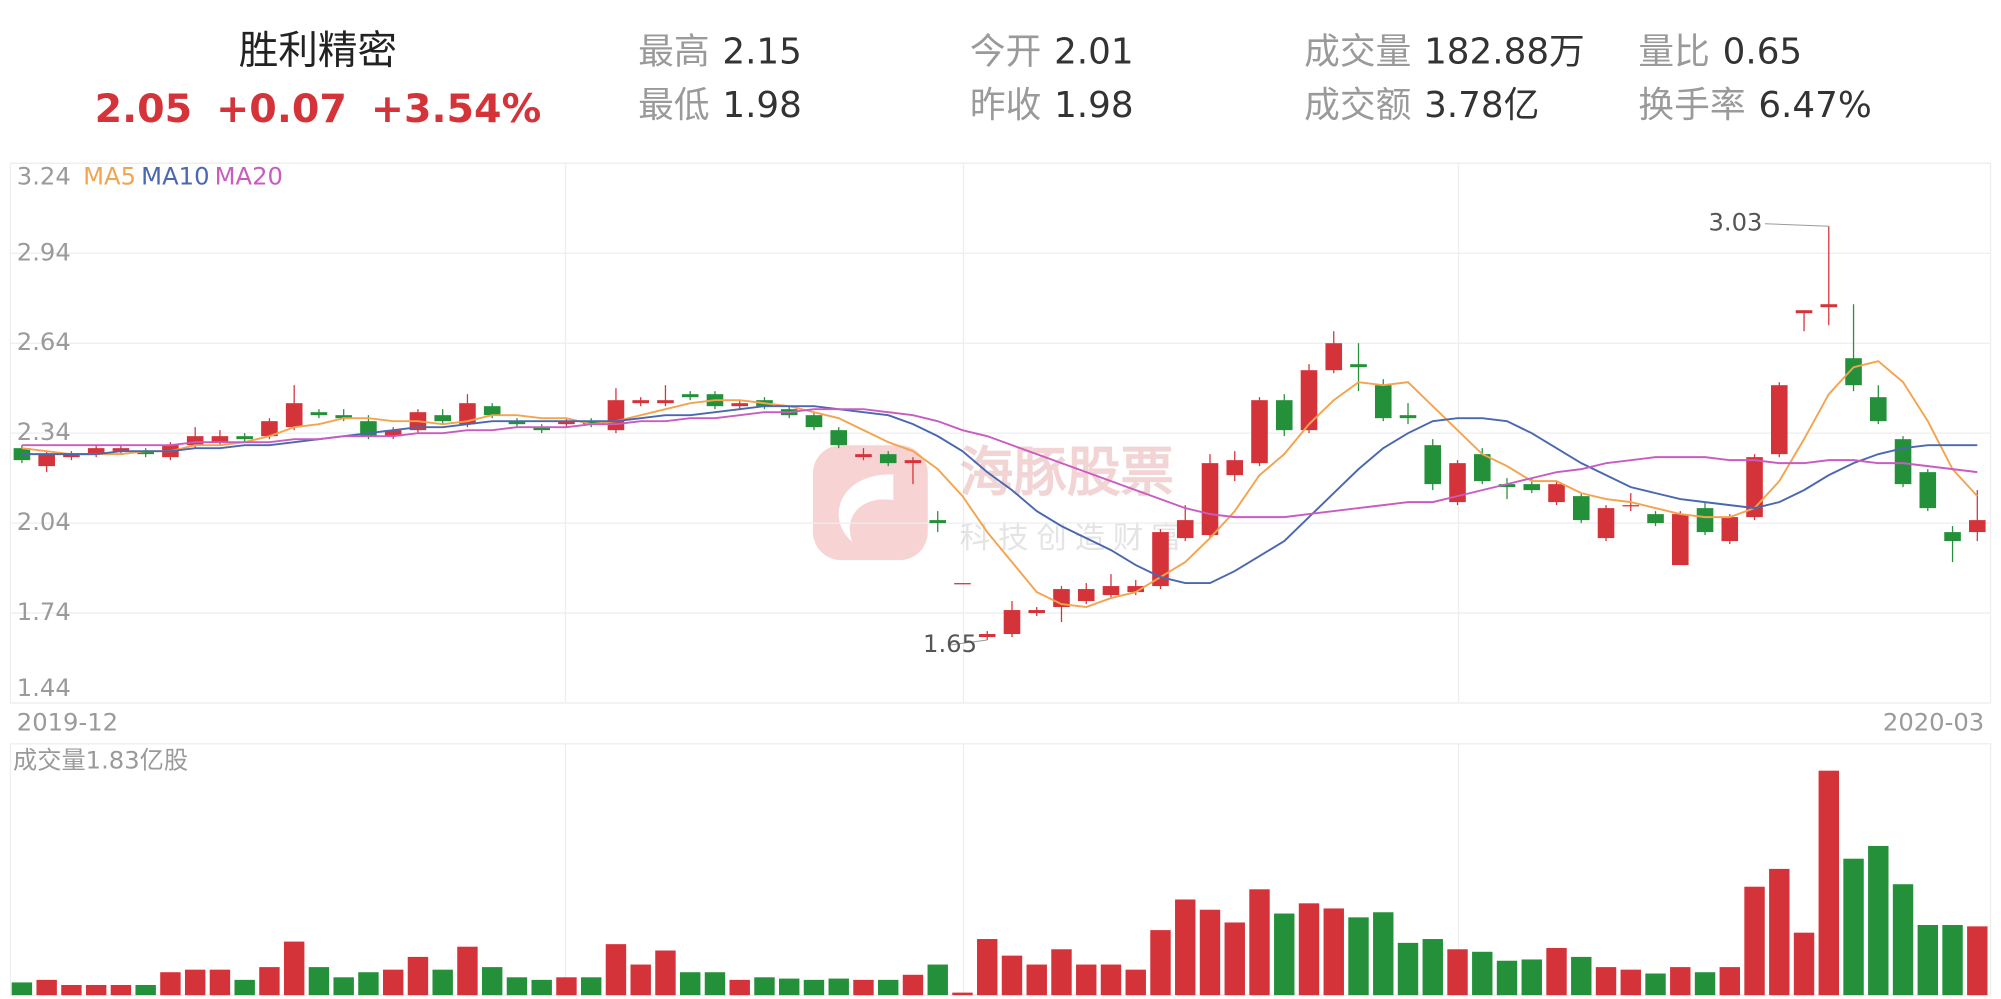 This screenshot has height=999, width=2001. I want to click on stat-value: 1.98, so click(762, 105).